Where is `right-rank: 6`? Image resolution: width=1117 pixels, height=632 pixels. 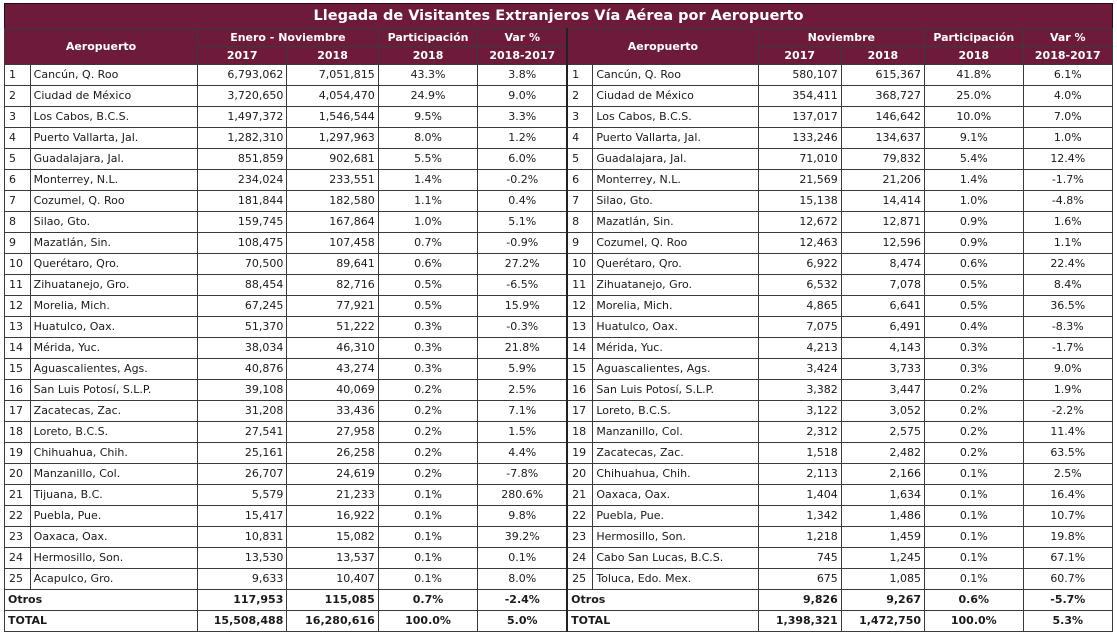 right-rank: 6 is located at coordinates (580, 180).